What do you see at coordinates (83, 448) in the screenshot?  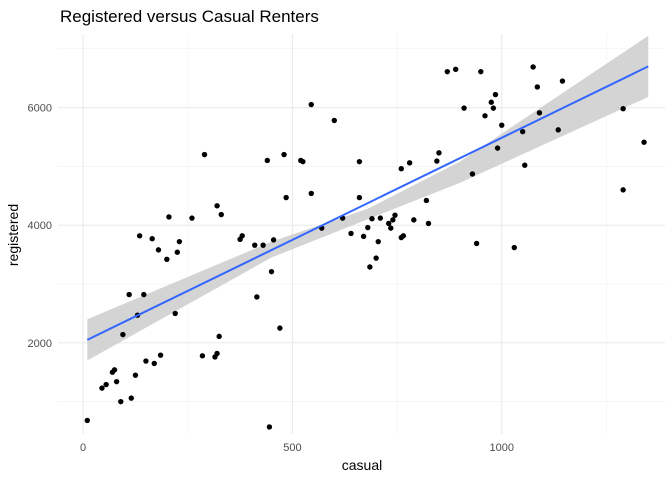 I see `x-tick-label: 0` at bounding box center [83, 448].